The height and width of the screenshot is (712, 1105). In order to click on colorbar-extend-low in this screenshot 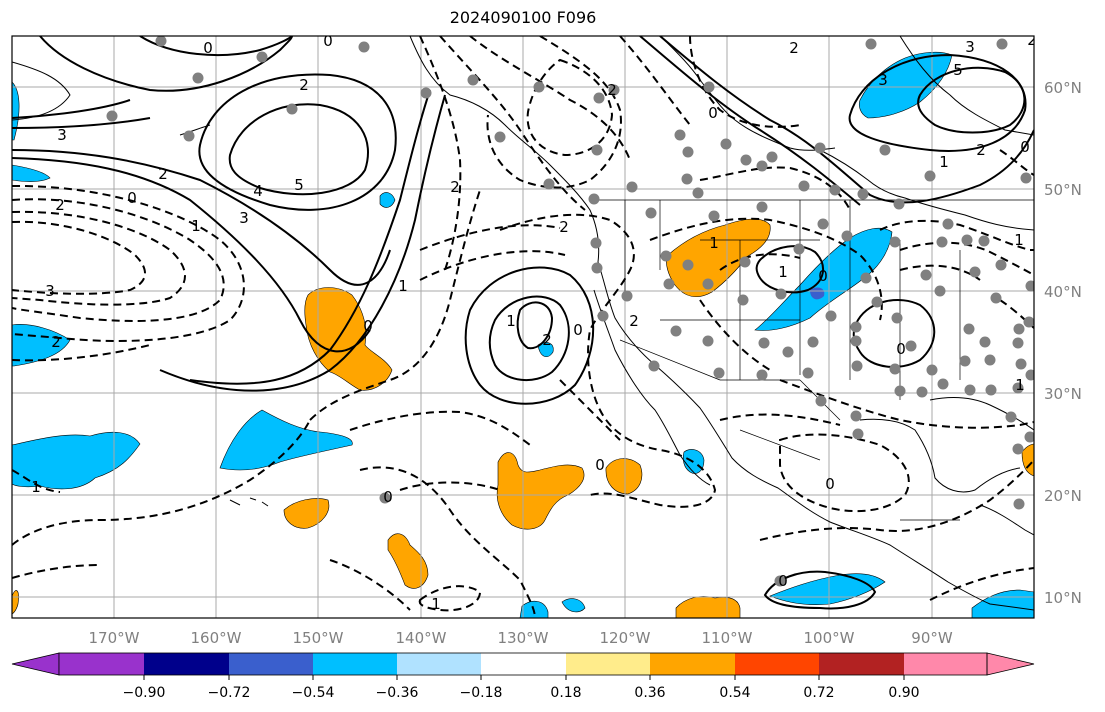, I will do `click(35, 664)`.